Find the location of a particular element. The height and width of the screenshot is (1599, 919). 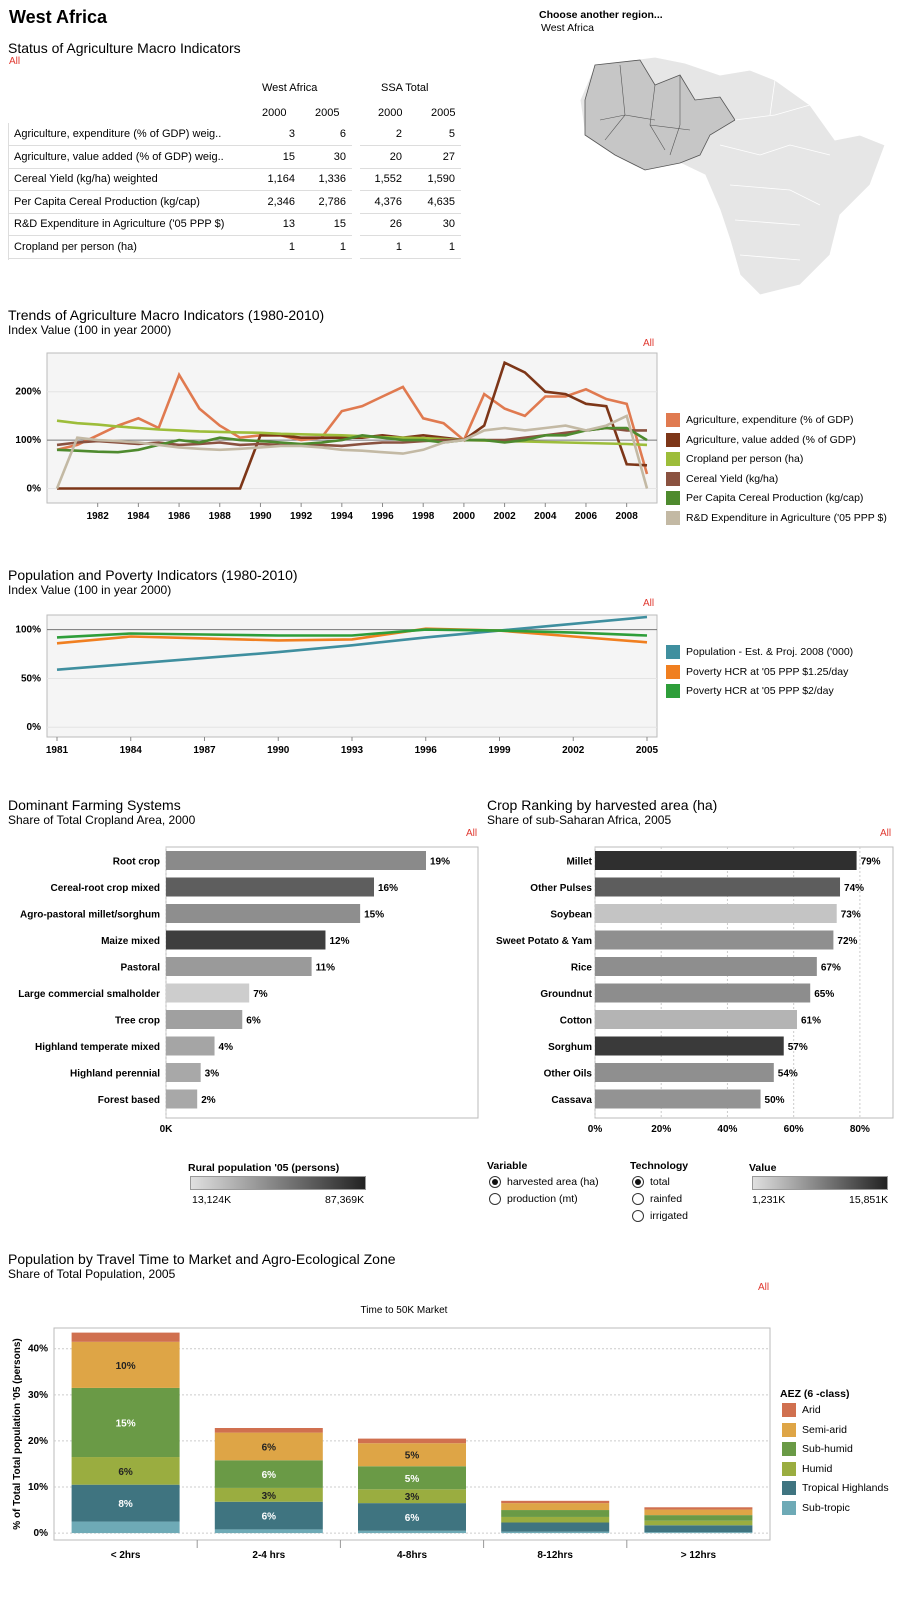

legend-item: Sub-humid is located at coordinates (817, 1449).